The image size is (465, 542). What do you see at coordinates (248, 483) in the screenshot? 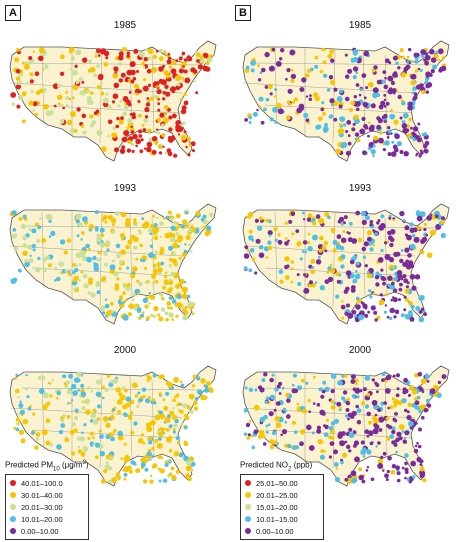
I see `legend-swatch` at bounding box center [248, 483].